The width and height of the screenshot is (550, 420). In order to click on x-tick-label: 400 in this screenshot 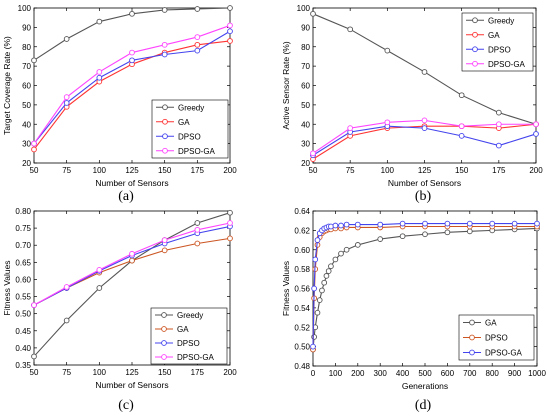, I will do `click(403, 373)`.